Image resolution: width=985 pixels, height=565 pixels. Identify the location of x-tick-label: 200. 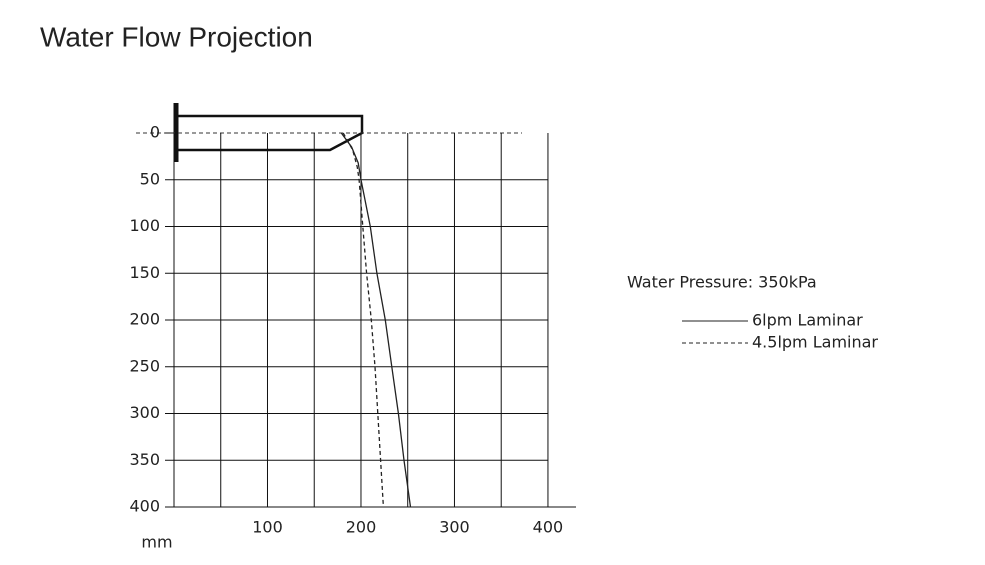
(361, 527).